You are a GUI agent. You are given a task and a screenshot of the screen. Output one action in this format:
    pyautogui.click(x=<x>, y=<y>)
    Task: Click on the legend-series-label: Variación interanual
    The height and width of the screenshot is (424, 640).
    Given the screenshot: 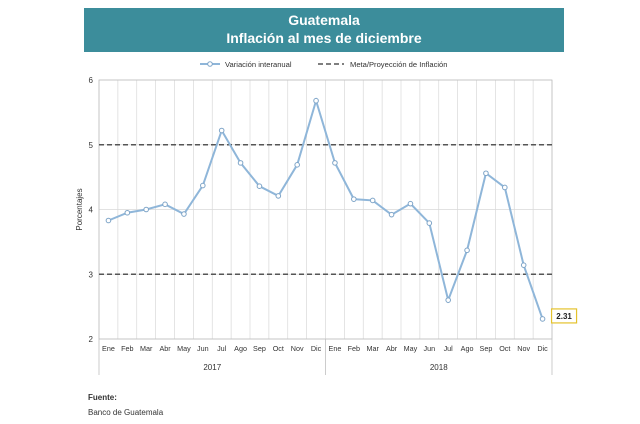 What is the action you would take?
    pyautogui.click(x=258, y=64)
    